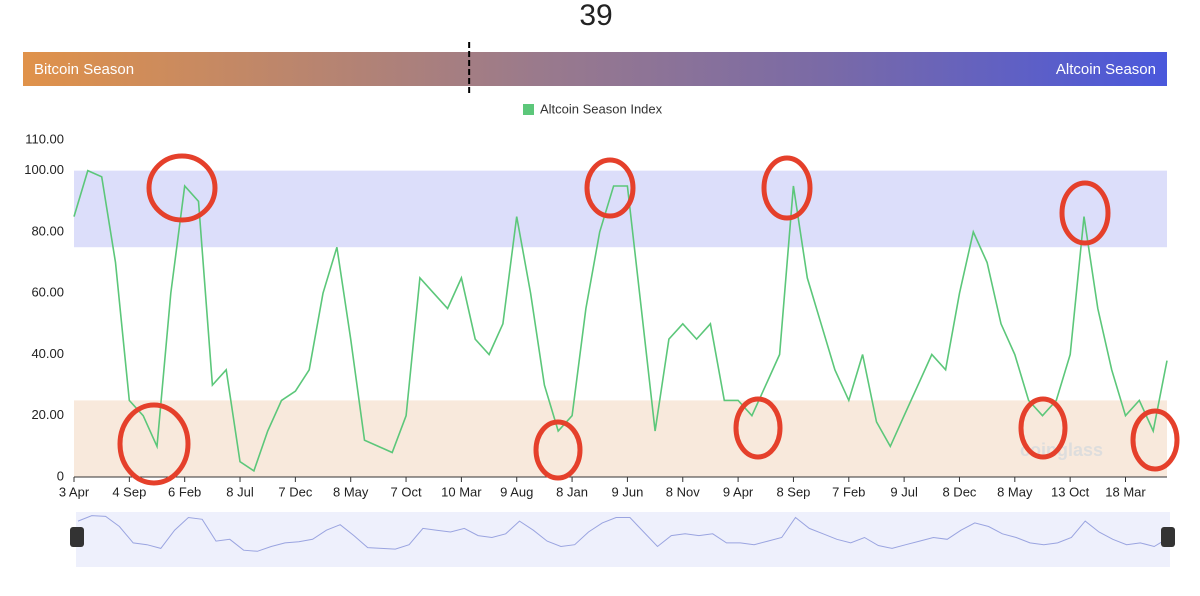 The height and width of the screenshot is (596, 1200). What do you see at coordinates (683, 491) in the screenshot?
I see `x-tick-label: 8 Nov` at bounding box center [683, 491].